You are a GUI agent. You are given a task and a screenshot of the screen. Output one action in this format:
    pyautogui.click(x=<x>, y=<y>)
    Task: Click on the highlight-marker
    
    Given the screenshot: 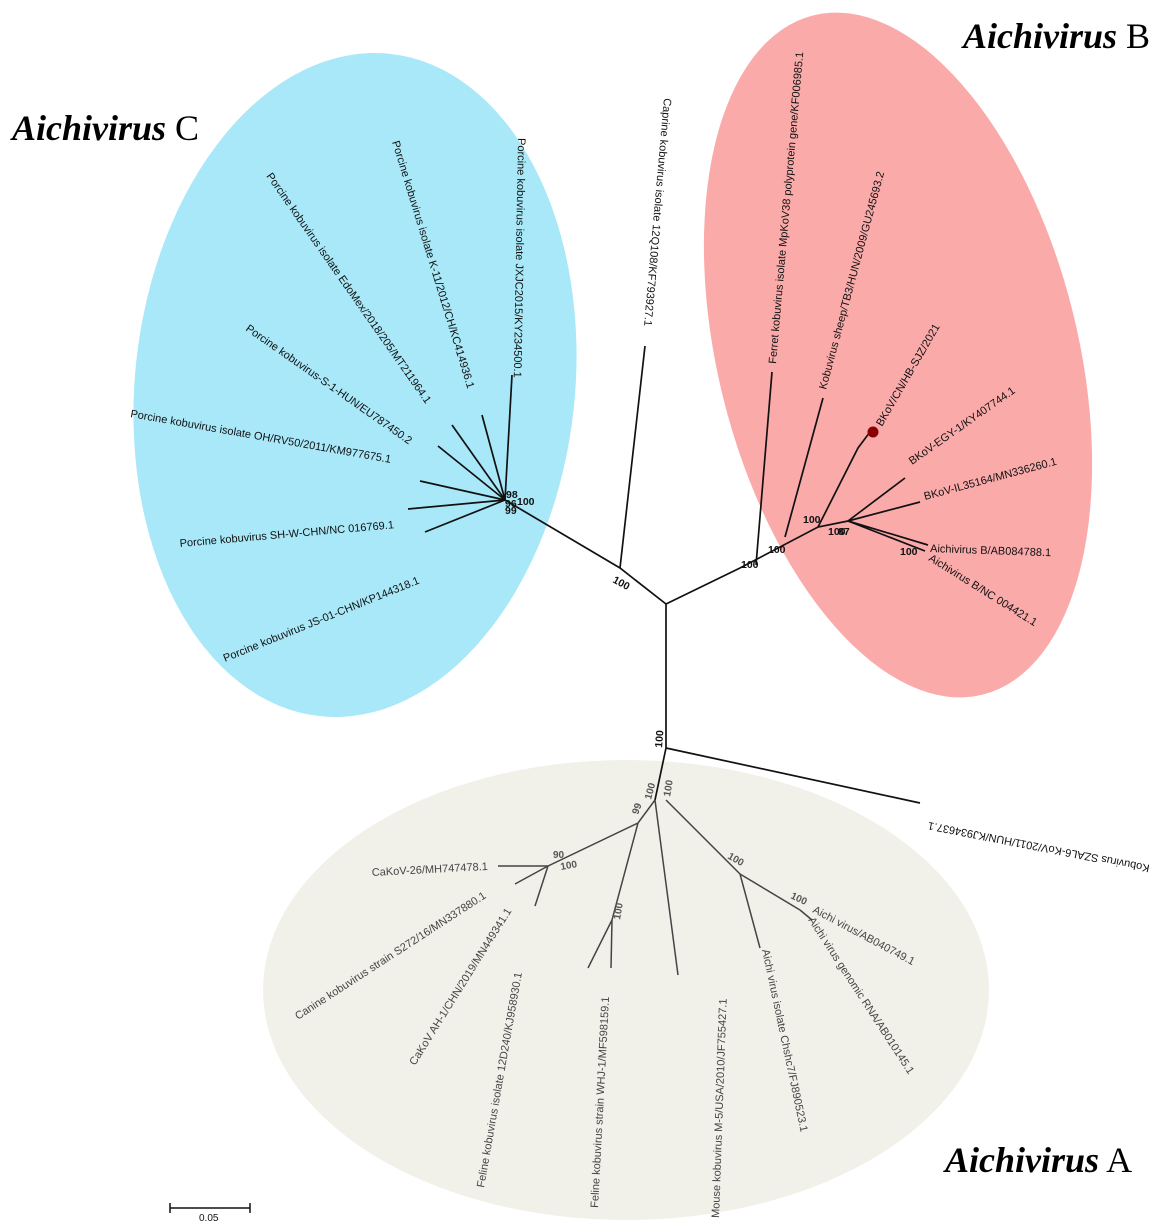 What is the action you would take?
    pyautogui.click(x=873, y=432)
    